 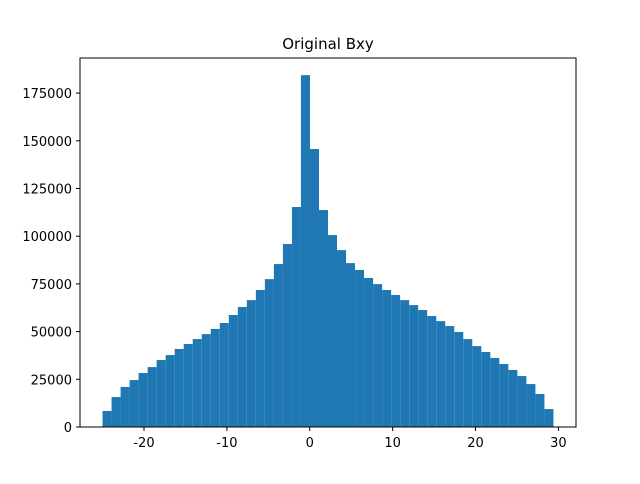 What do you see at coordinates (47, 190) in the screenshot?
I see `y-tick-label: 125000` at bounding box center [47, 190].